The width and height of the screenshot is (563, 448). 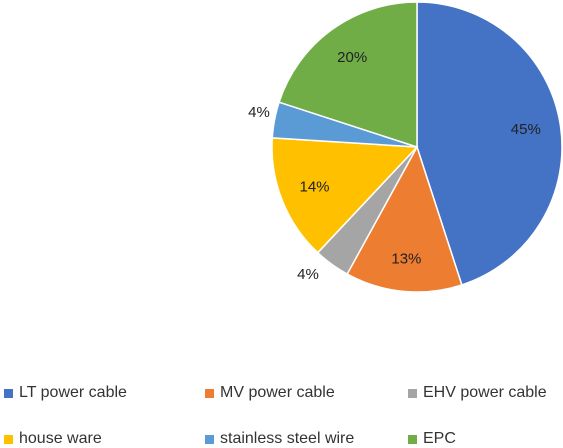 What do you see at coordinates (259, 112) in the screenshot?
I see `data-label-stainless-steel-wire: 4%` at bounding box center [259, 112].